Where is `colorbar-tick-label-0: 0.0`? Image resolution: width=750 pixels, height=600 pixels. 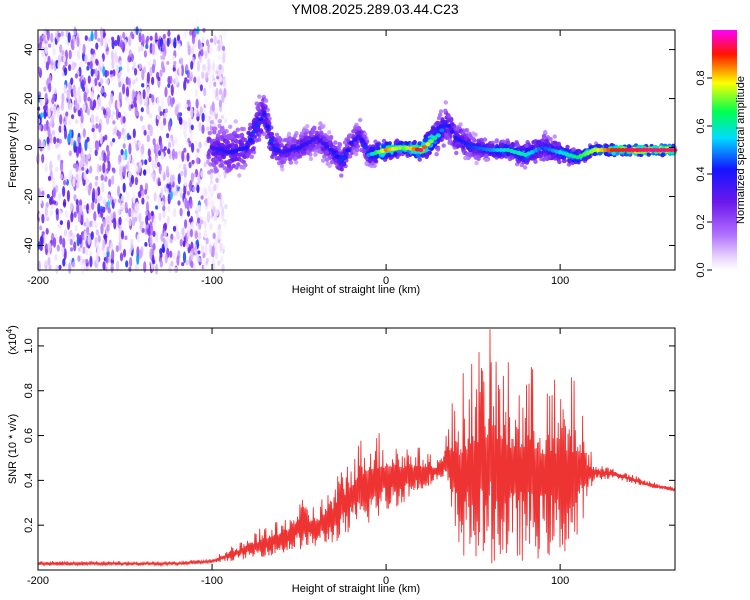
colorbar-tick-label-0: 0.0 is located at coordinates (701, 269).